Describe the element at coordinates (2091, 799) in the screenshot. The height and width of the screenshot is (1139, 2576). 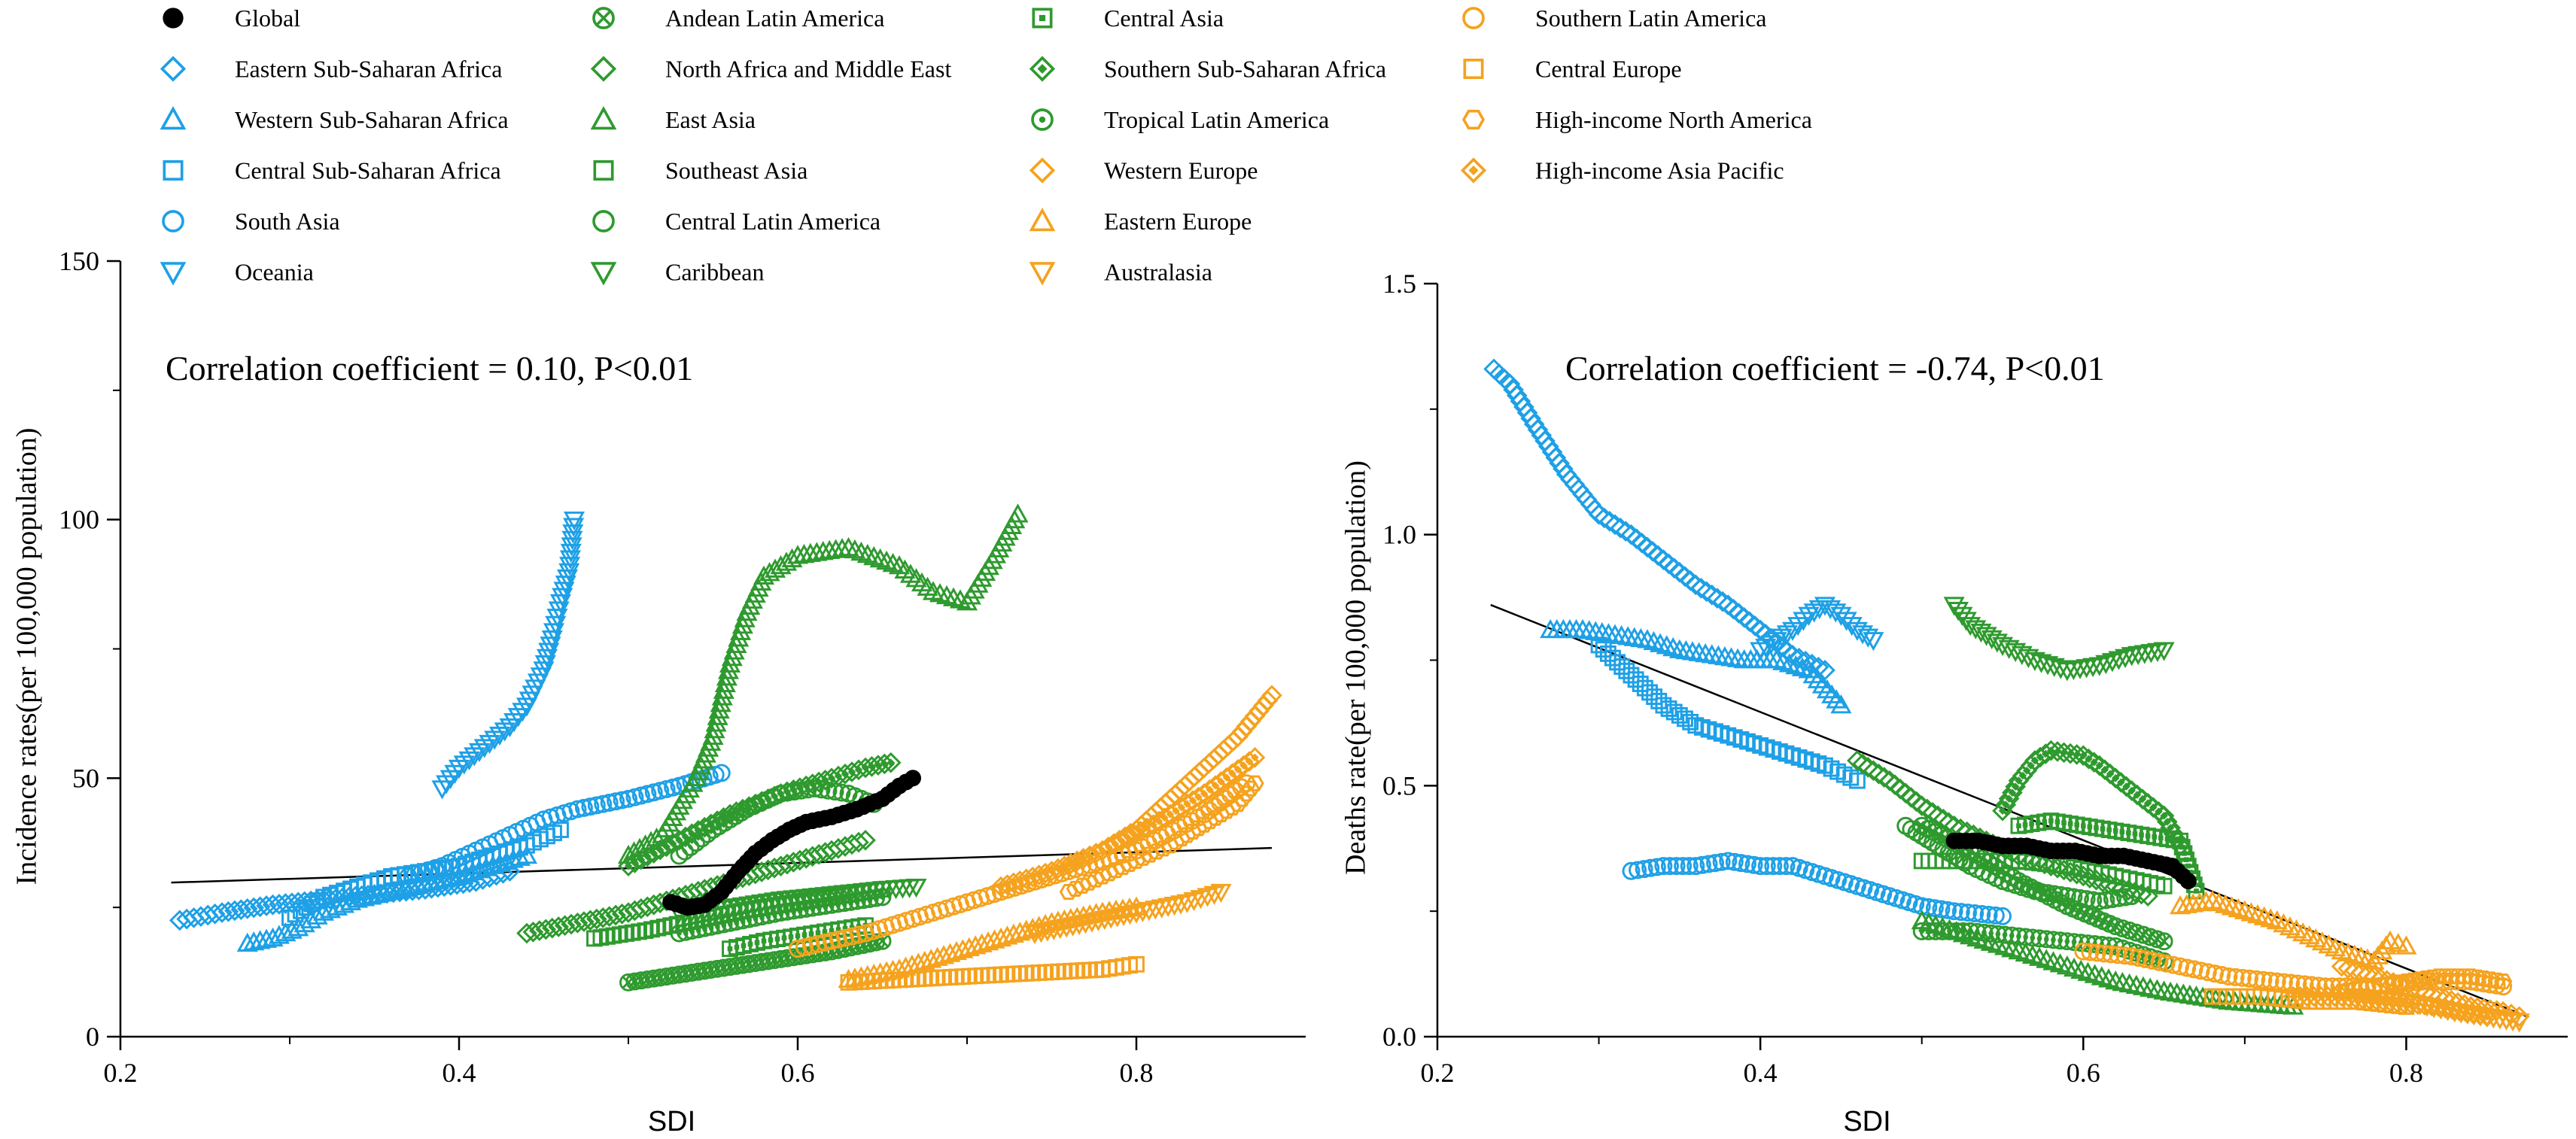
I see `series-southern-sub-saharan-africa` at that location.